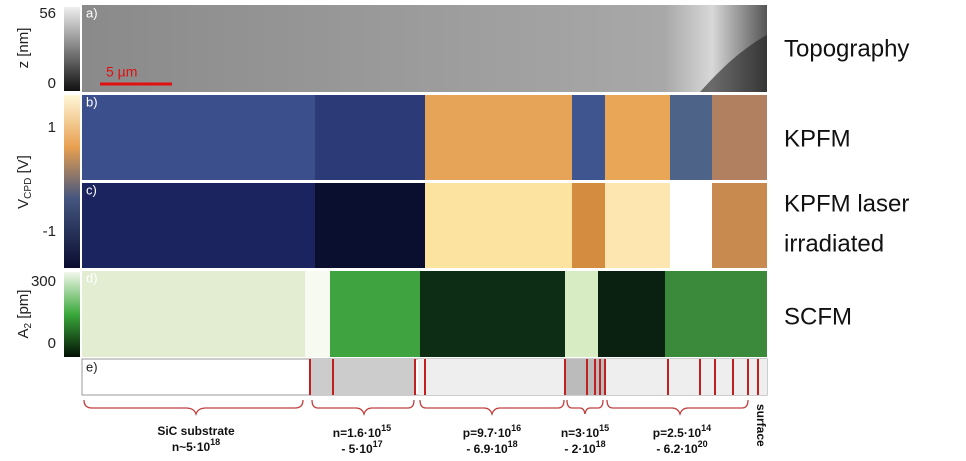 This screenshot has width=966, height=461. Describe the element at coordinates (818, 316) in the screenshot. I see `row-label: SCFM` at that location.